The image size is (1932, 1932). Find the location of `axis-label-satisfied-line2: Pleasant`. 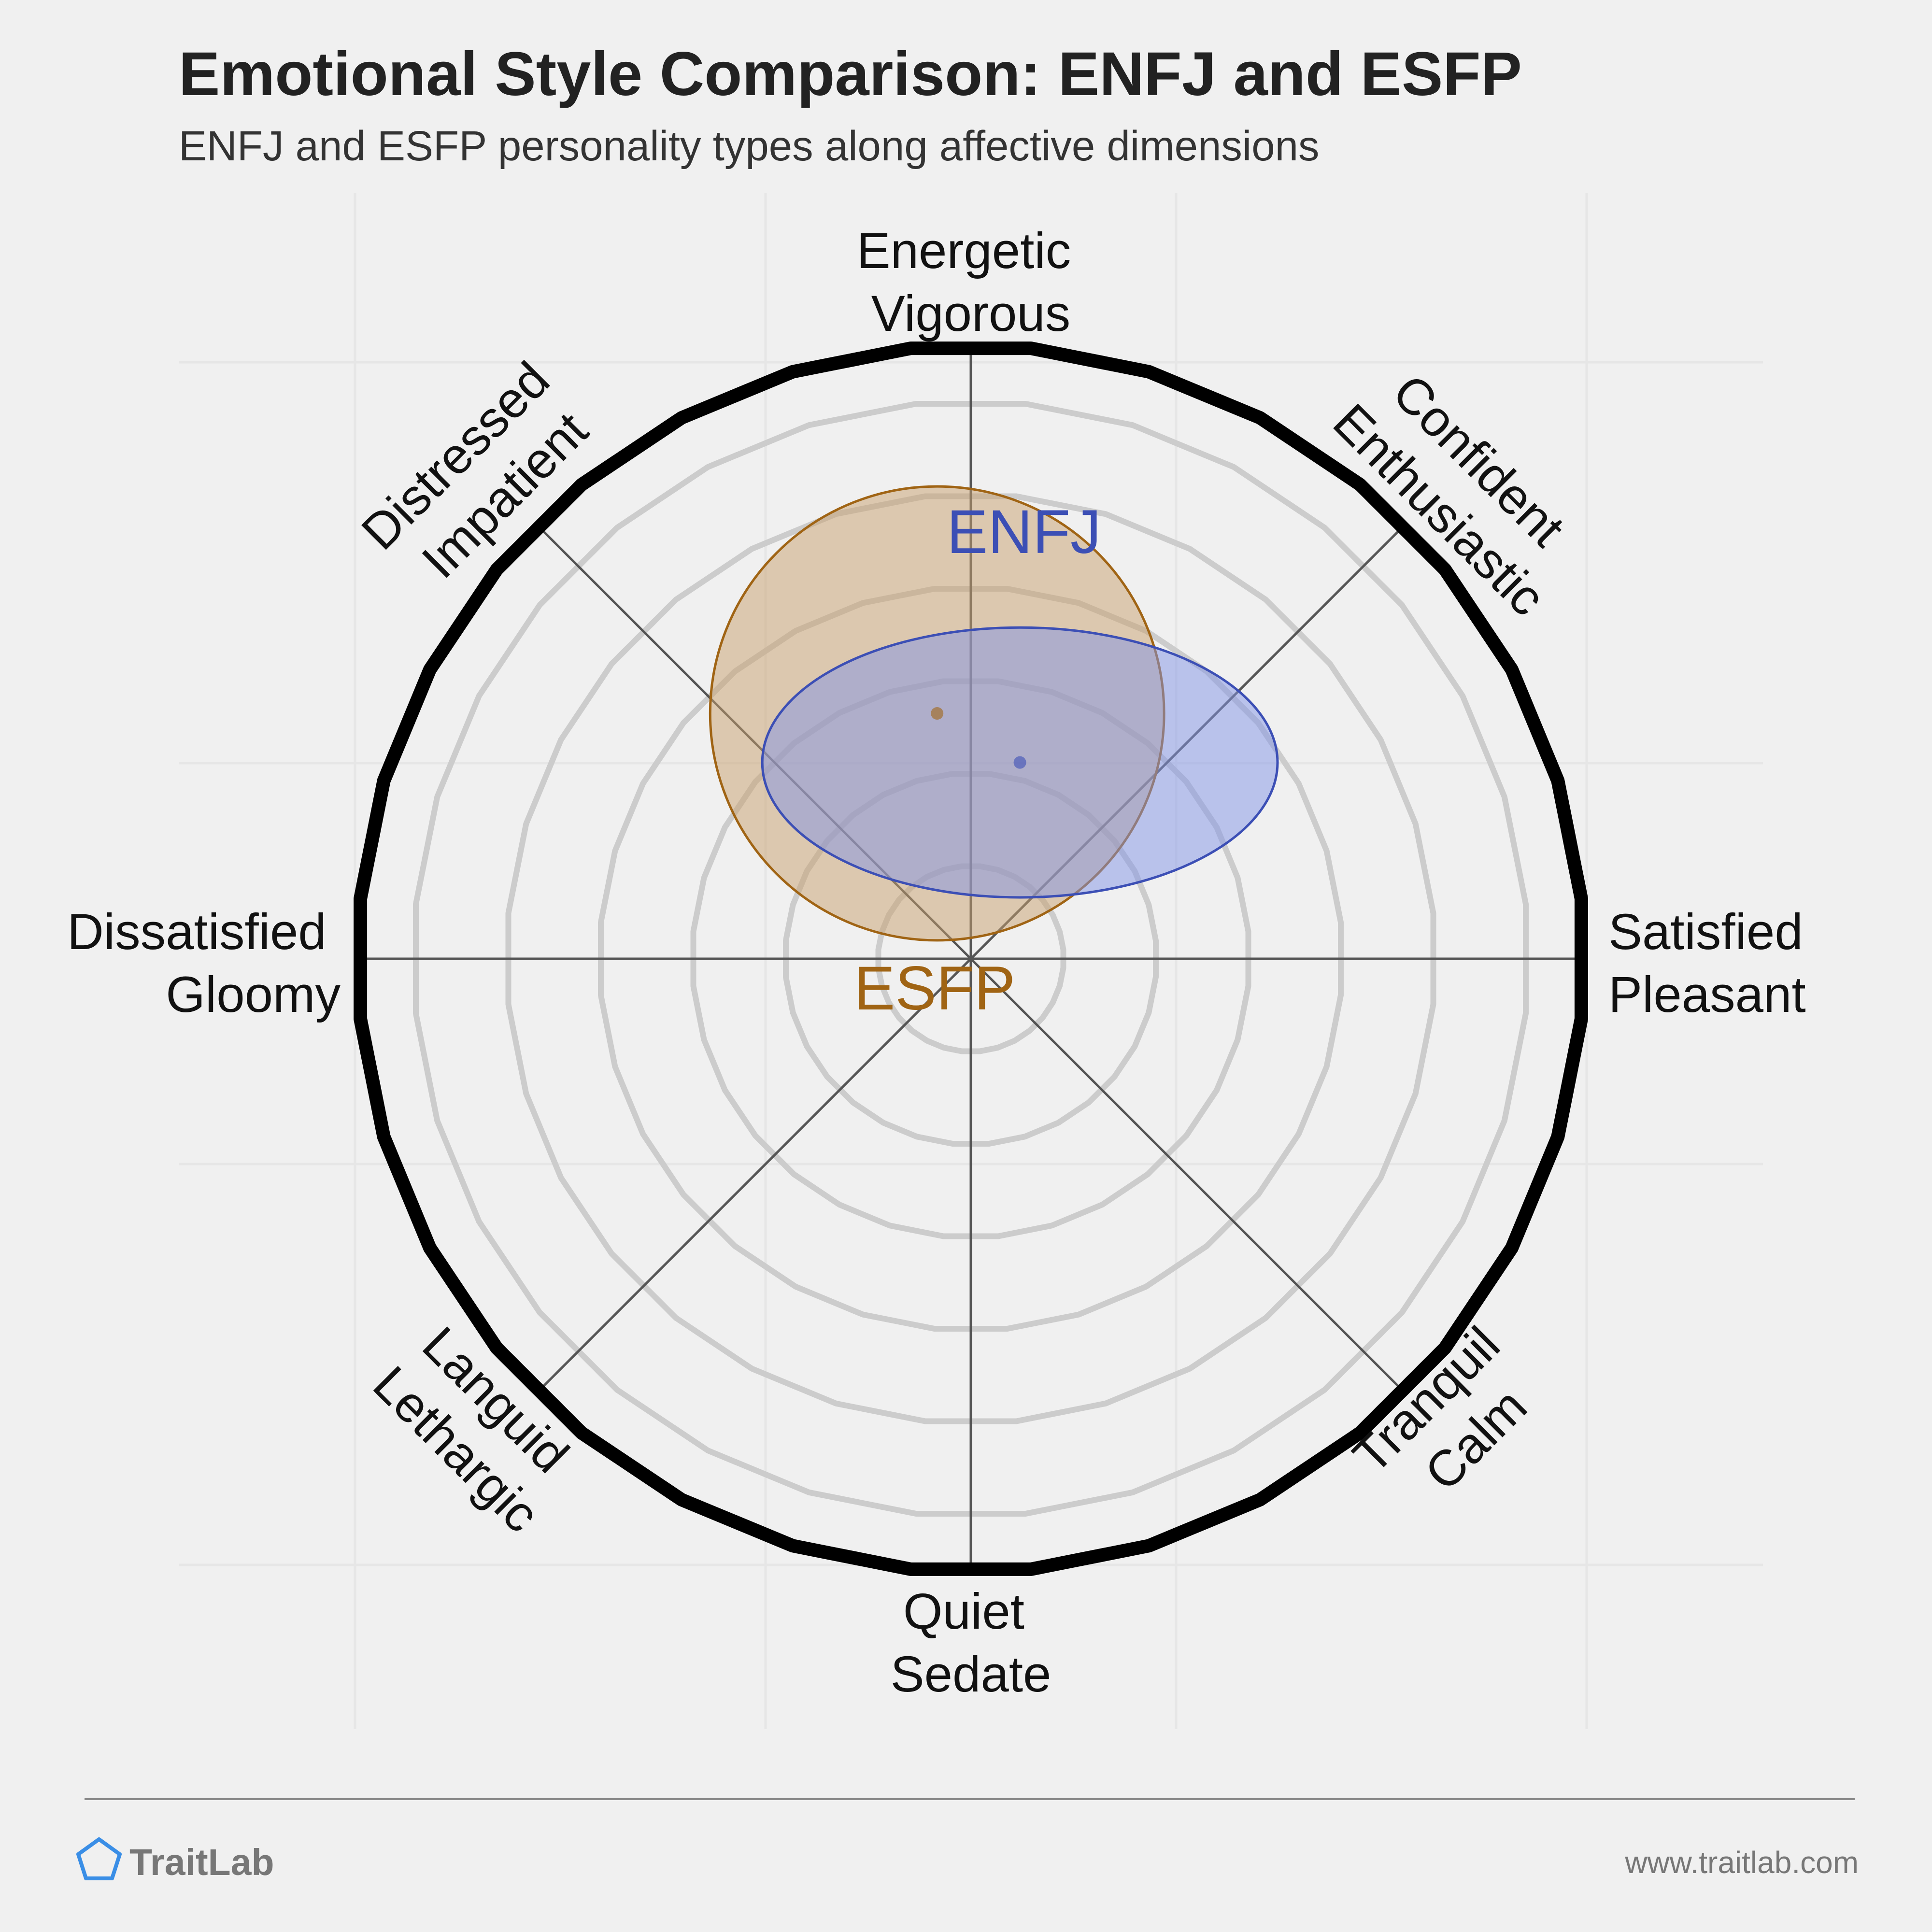

axis-label-satisfied-line2: Pleasant is located at coordinates (1707, 995).